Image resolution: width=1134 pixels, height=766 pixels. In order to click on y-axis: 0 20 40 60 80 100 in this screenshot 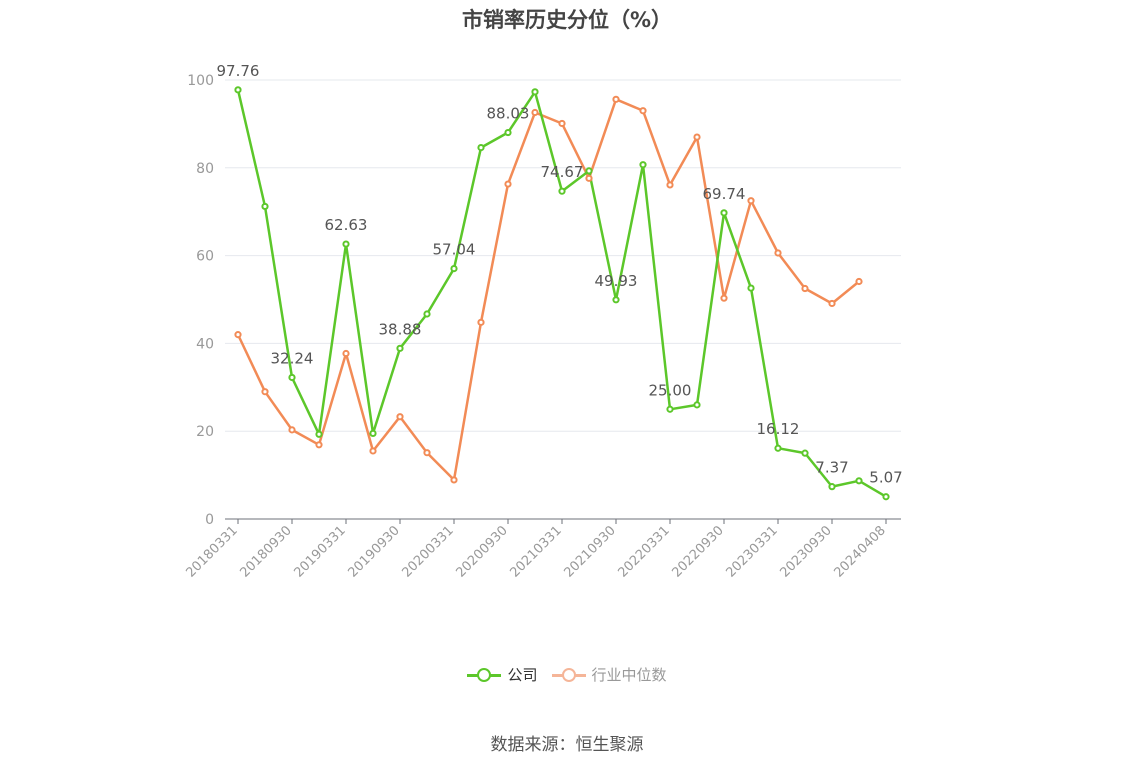, I will do `click(200, 300)`.